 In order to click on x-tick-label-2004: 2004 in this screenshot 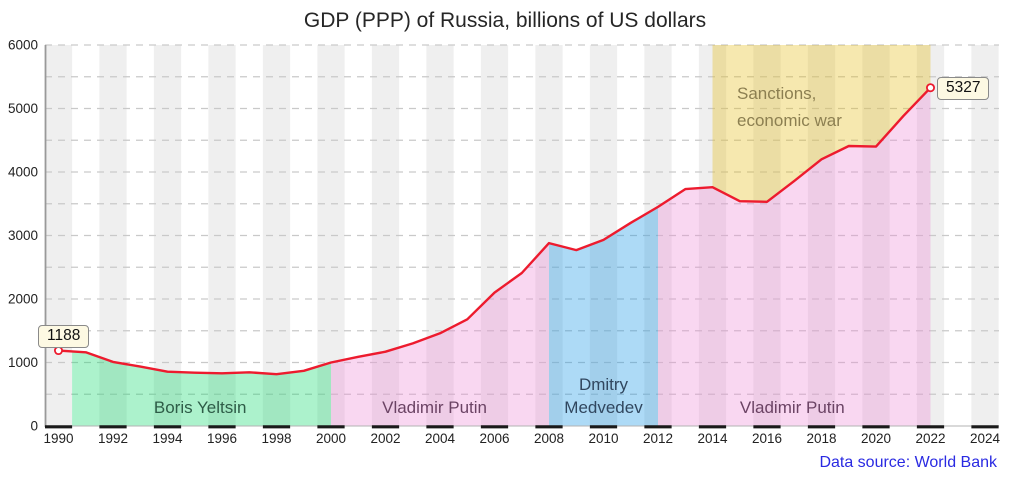, I will do `click(440, 438)`.